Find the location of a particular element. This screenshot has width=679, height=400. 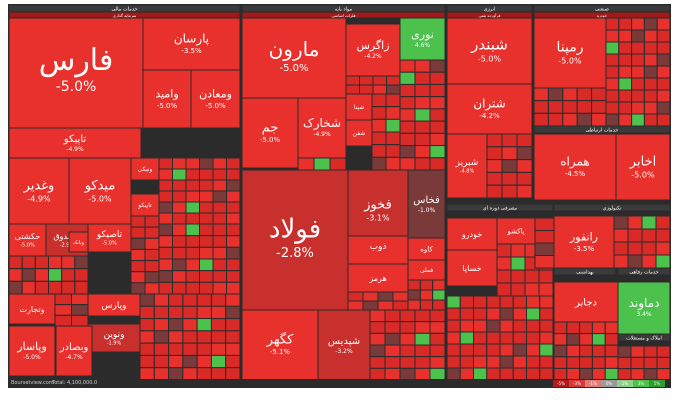

legend-swatch: -3% is located at coordinates (577, 383).